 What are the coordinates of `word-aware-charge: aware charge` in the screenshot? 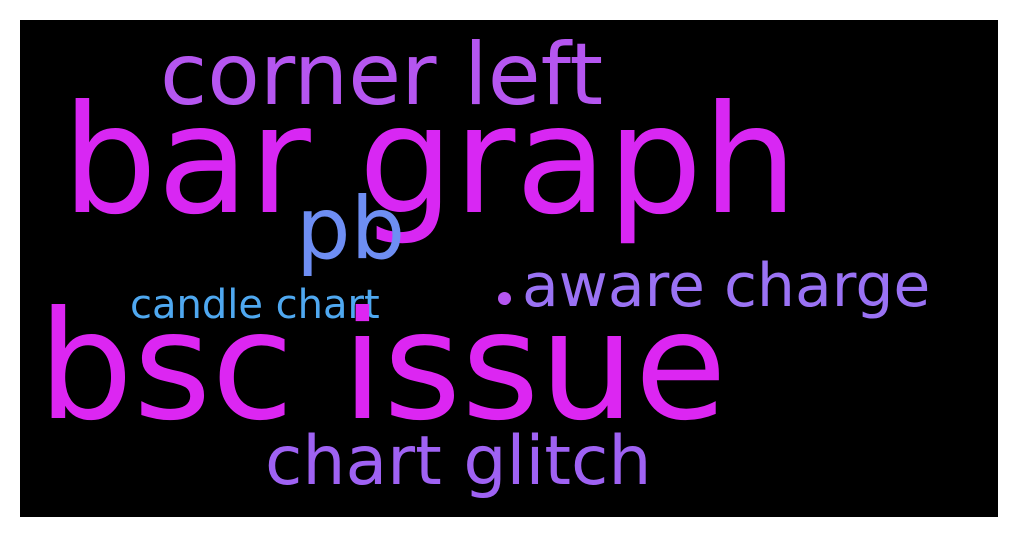 It's located at (726, 286).